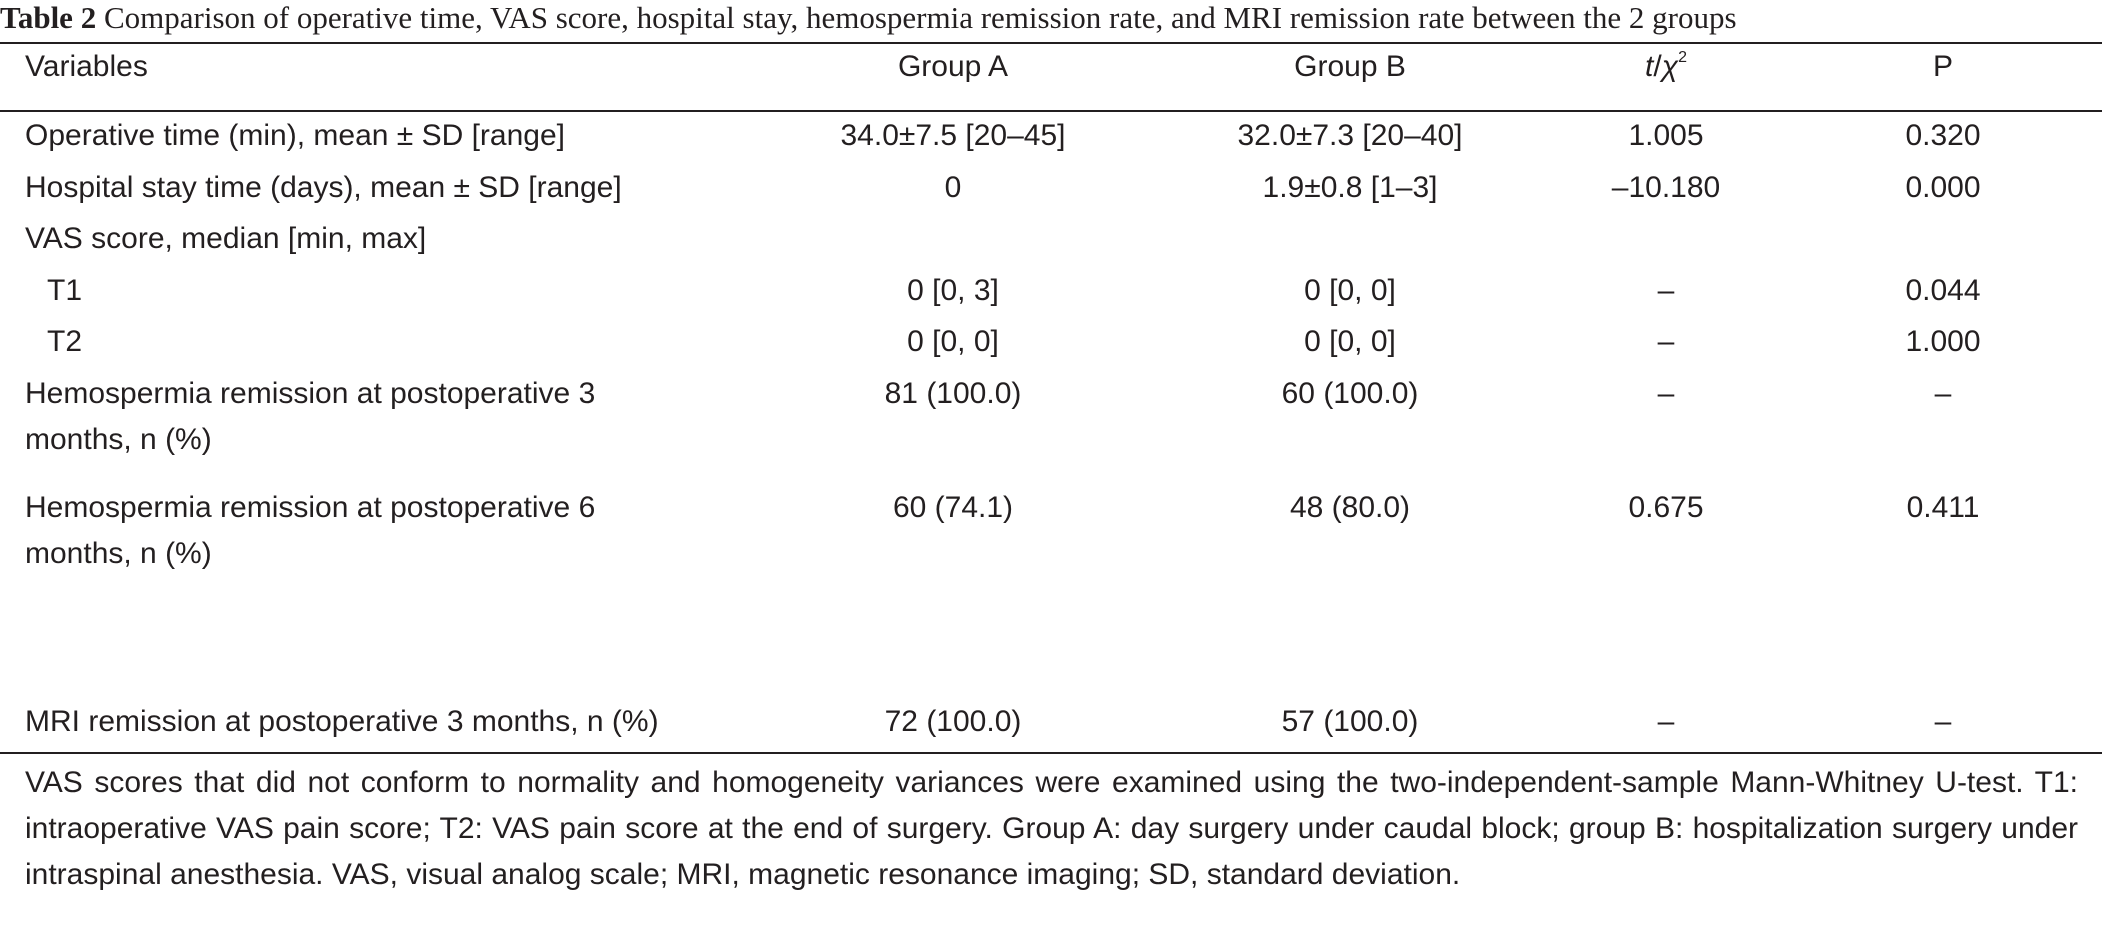 The image size is (2102, 932). What do you see at coordinates (226, 238) in the screenshot?
I see `row-variable: VAS score, median [min, max]` at bounding box center [226, 238].